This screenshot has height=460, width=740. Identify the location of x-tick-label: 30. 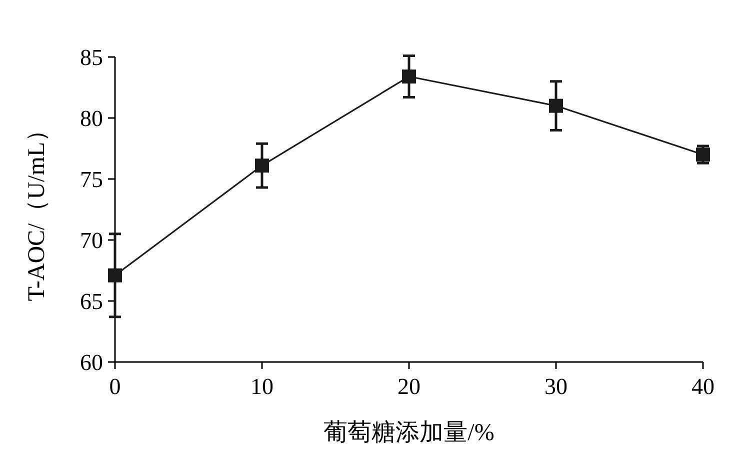
(556, 386).